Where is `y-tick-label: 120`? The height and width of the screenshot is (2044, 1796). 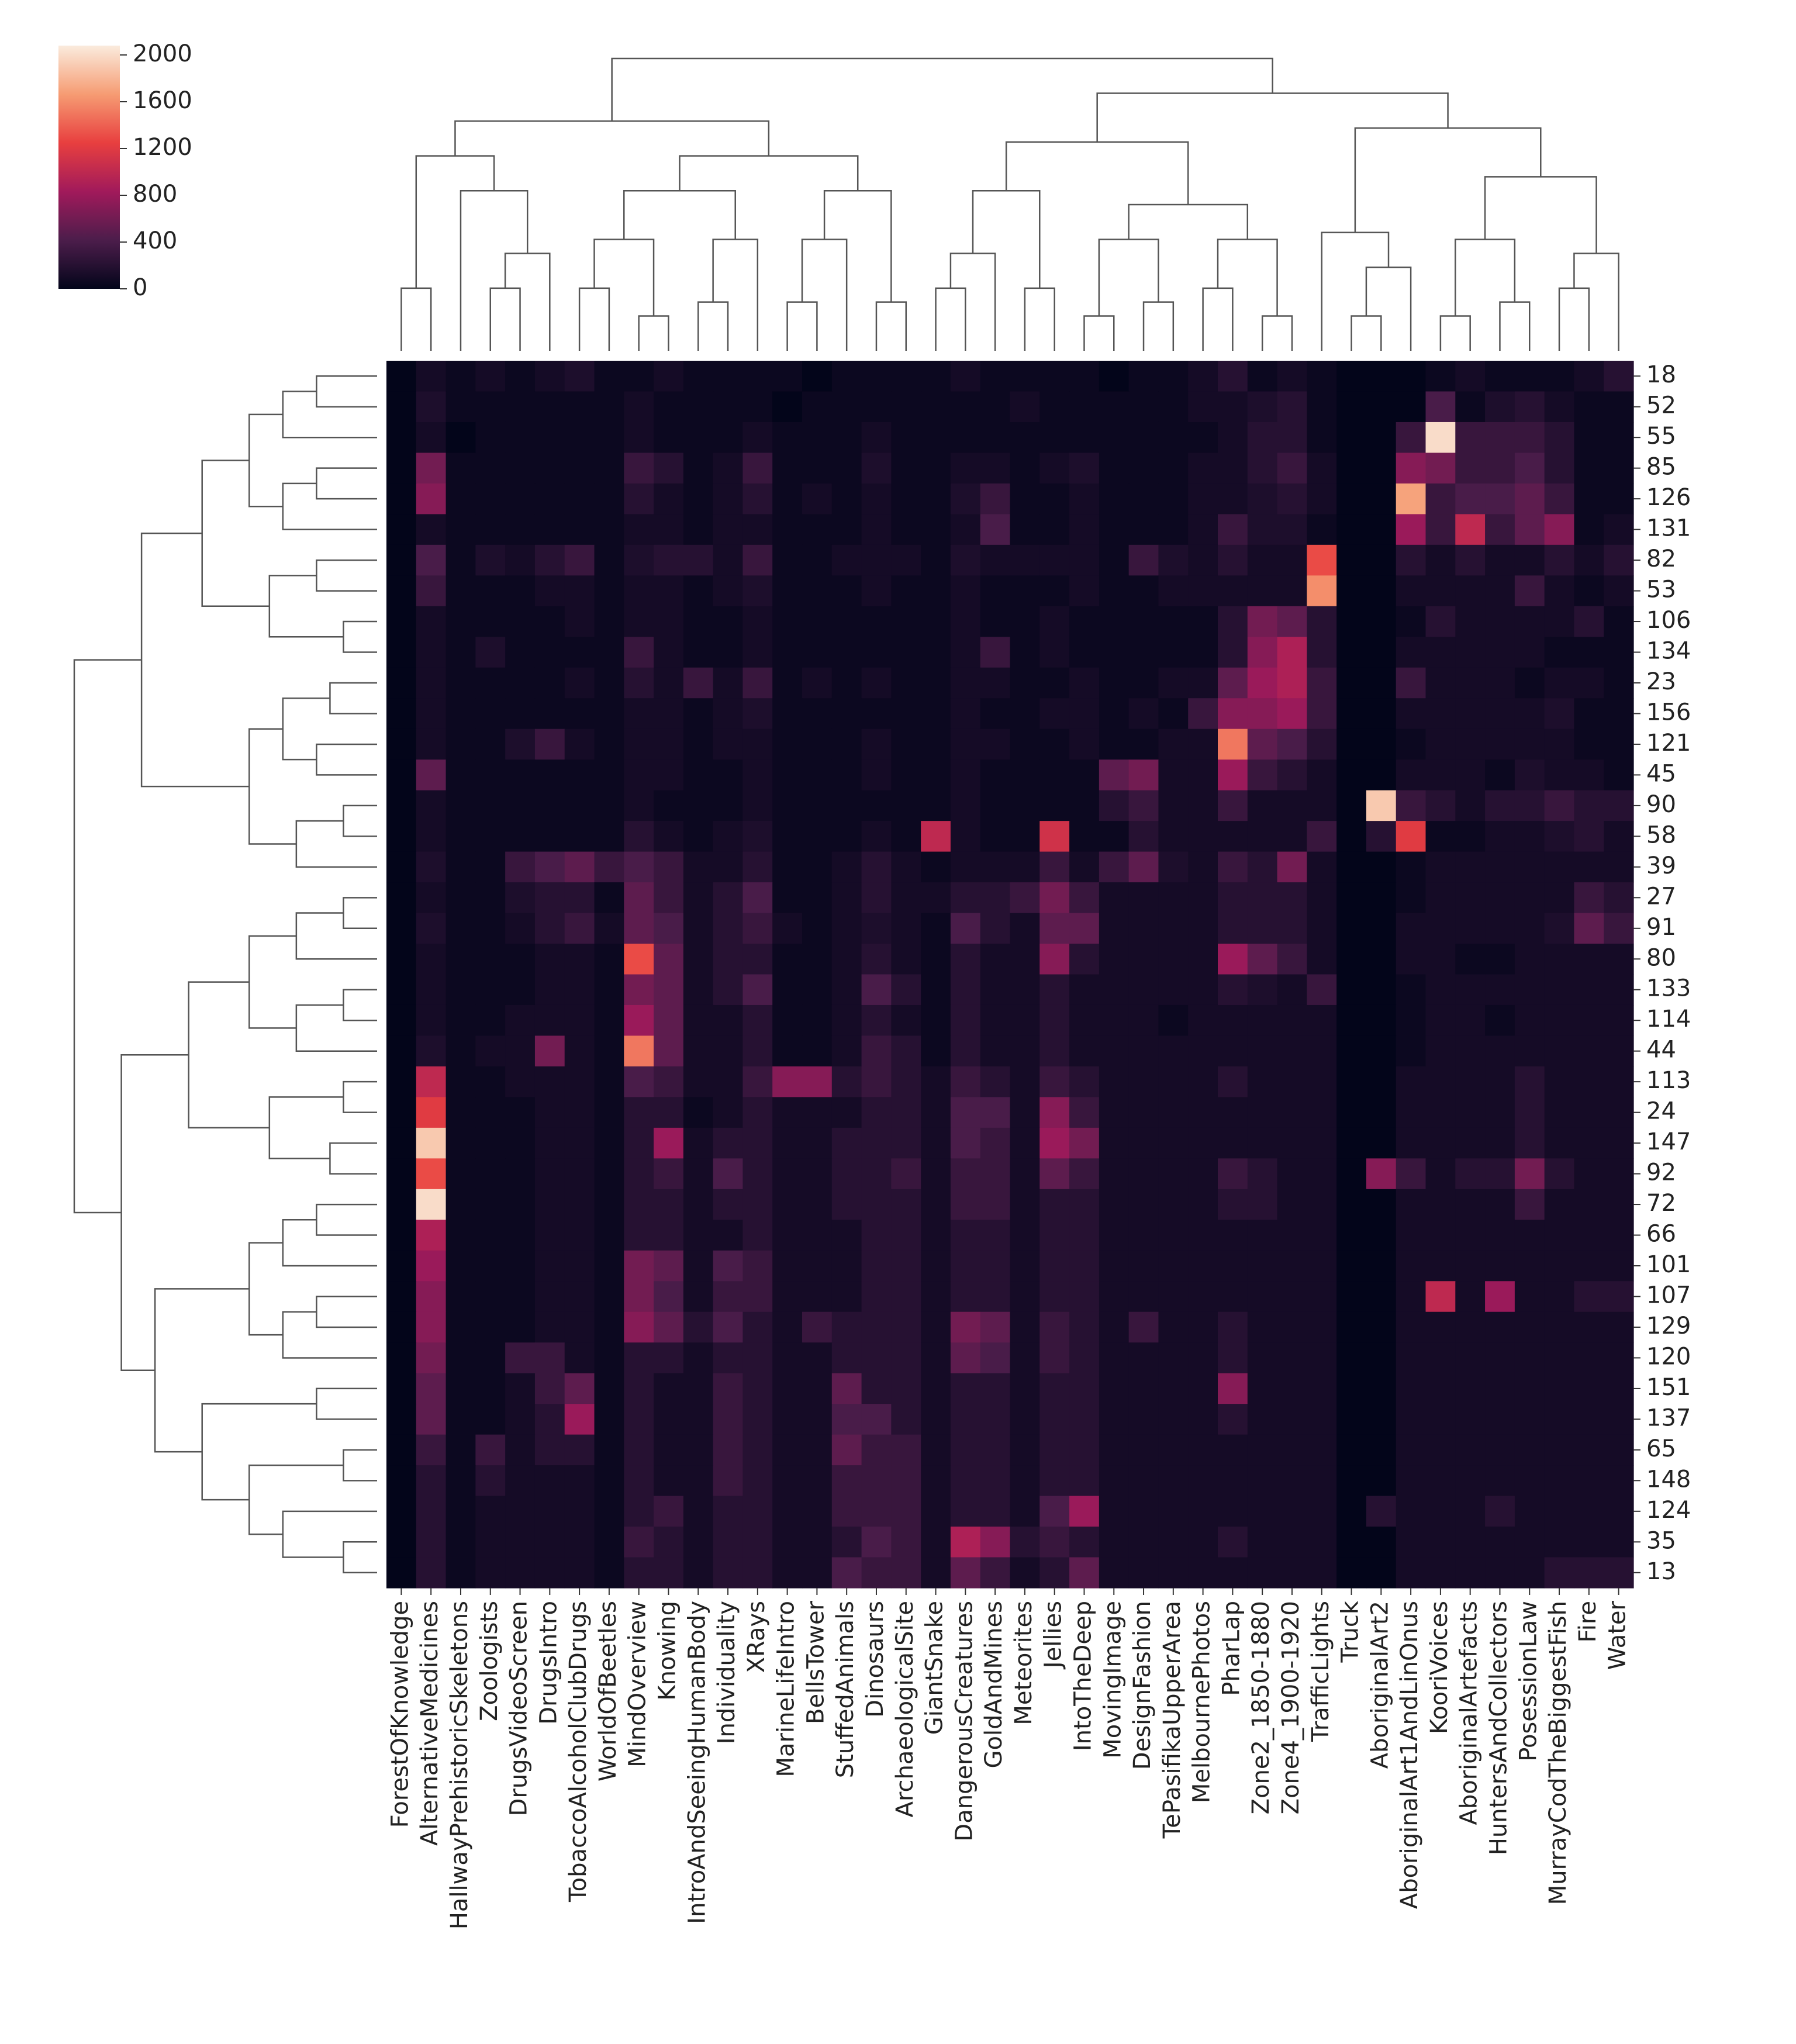
y-tick-label: 120 is located at coordinates (1668, 1356).